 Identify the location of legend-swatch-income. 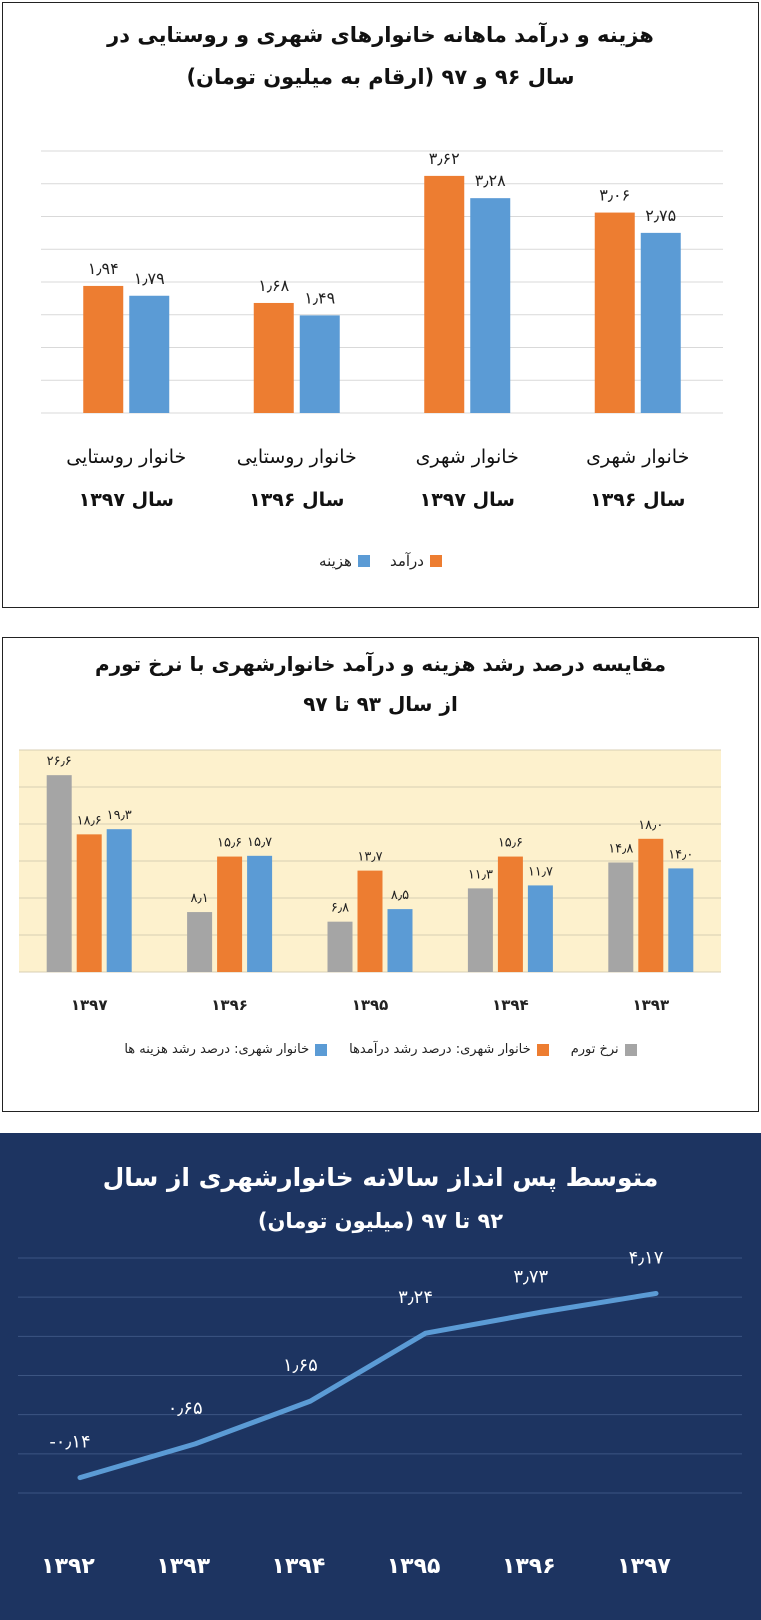
(435, 561).